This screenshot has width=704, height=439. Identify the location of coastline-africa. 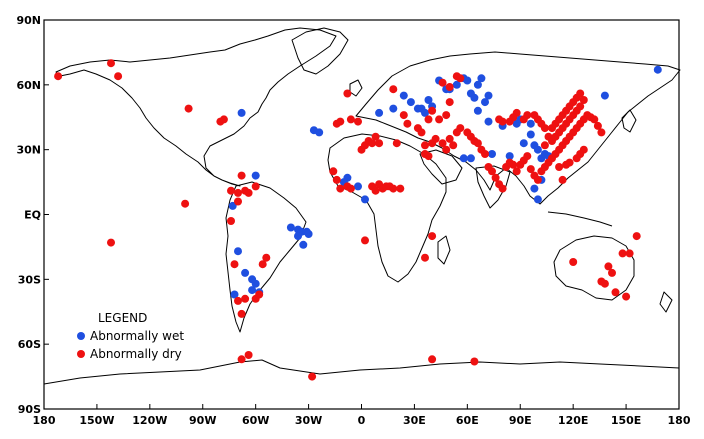
(387, 208).